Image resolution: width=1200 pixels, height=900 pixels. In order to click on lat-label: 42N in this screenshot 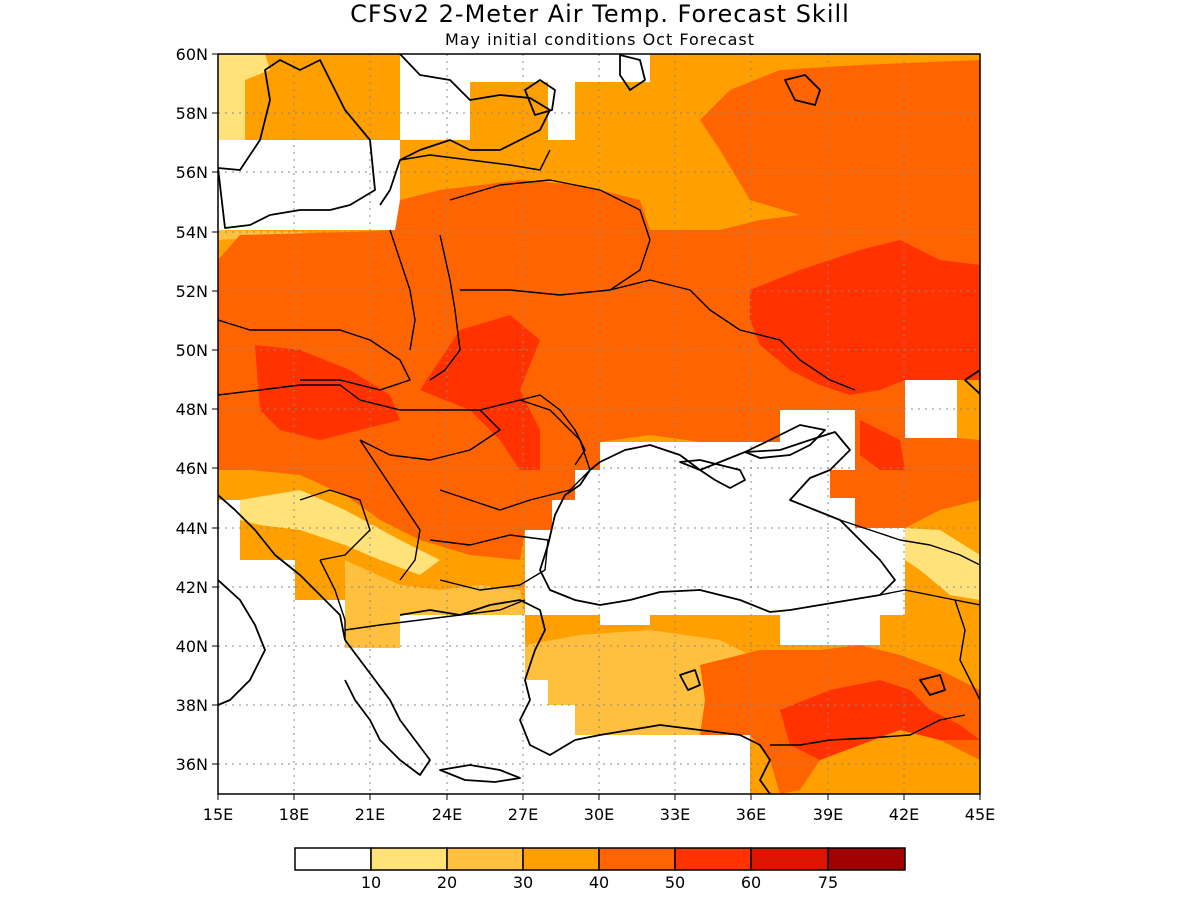, I will do `click(192, 587)`.